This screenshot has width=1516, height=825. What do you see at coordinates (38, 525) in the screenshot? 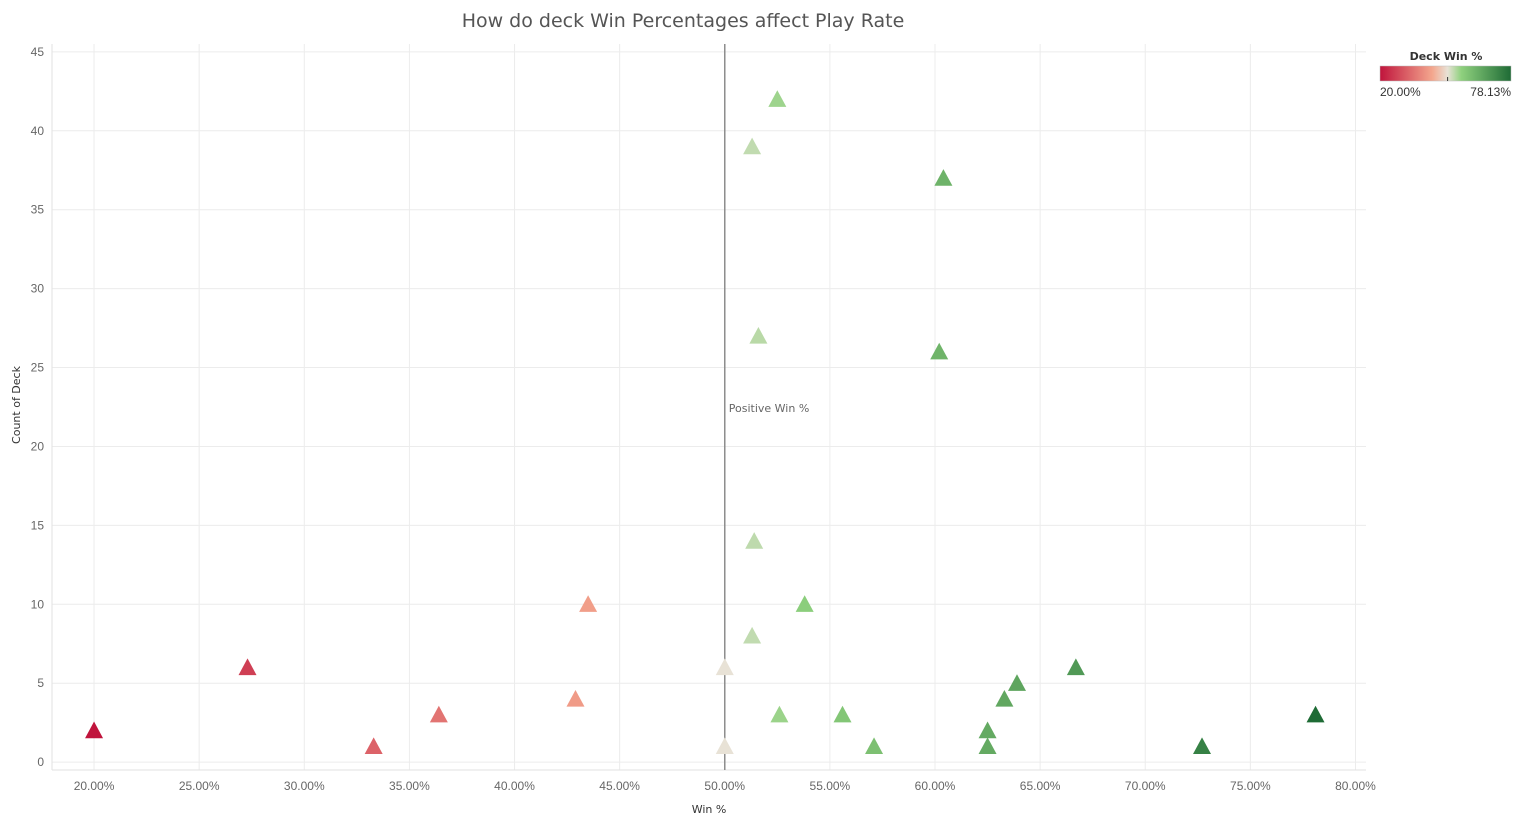
I see `y-tick-label: 15` at bounding box center [38, 525].